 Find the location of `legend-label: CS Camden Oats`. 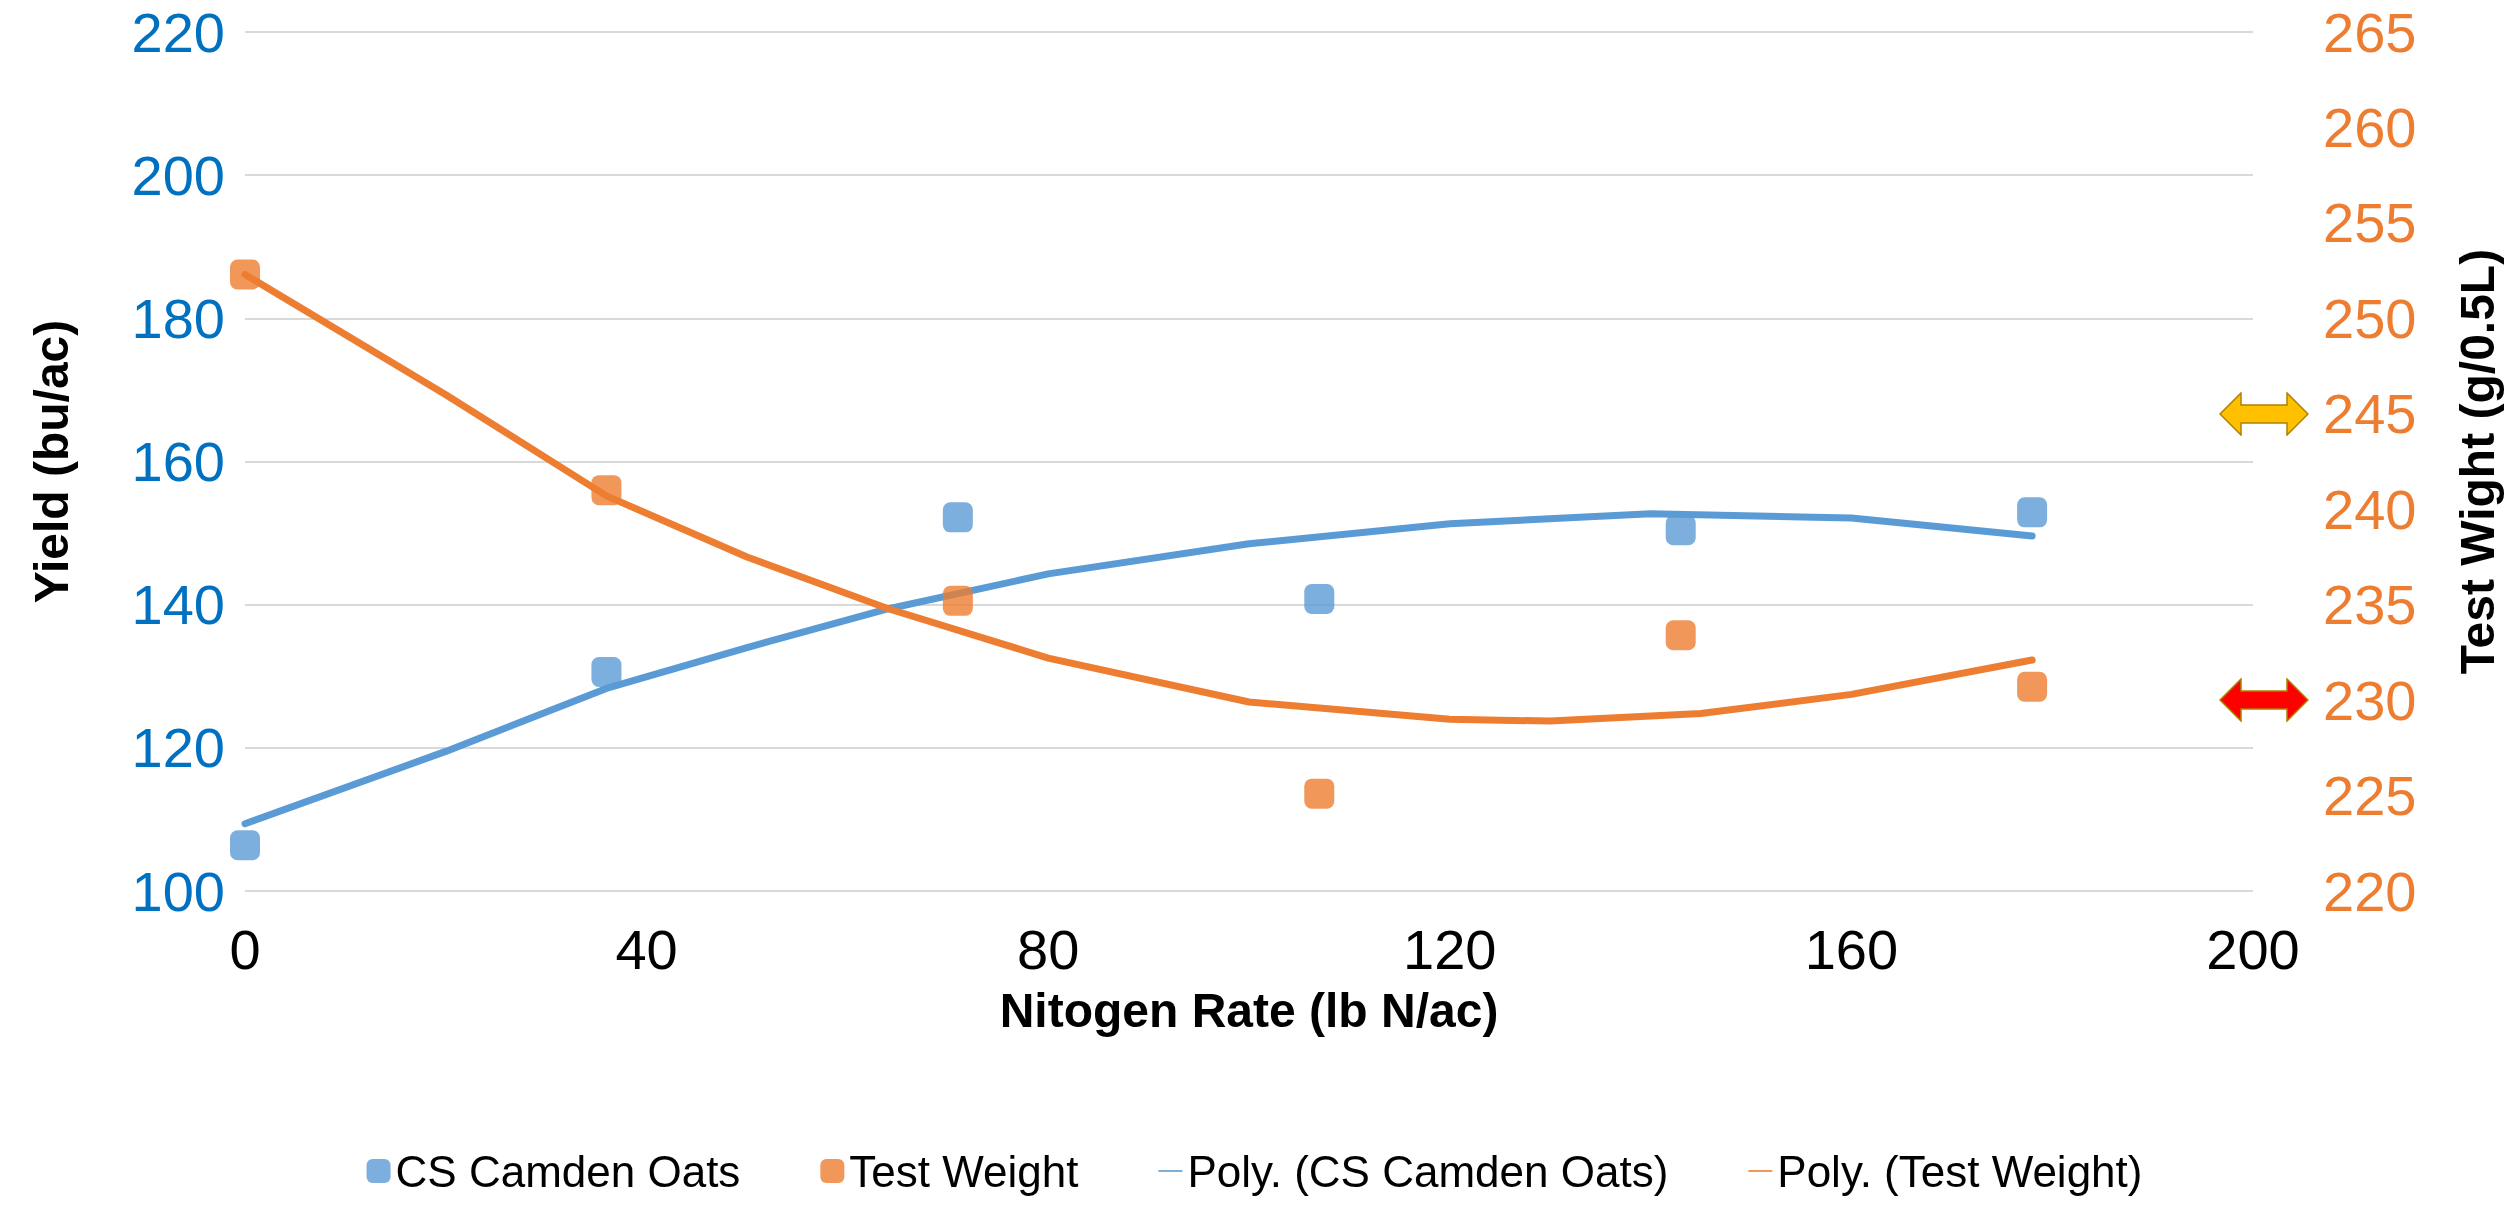

legend-label: CS Camden Oats is located at coordinates (568, 1171).